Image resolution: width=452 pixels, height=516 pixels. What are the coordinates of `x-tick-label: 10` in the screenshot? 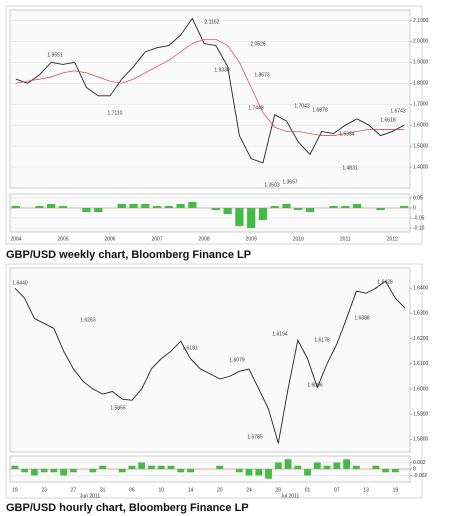 It's located at (161, 490).